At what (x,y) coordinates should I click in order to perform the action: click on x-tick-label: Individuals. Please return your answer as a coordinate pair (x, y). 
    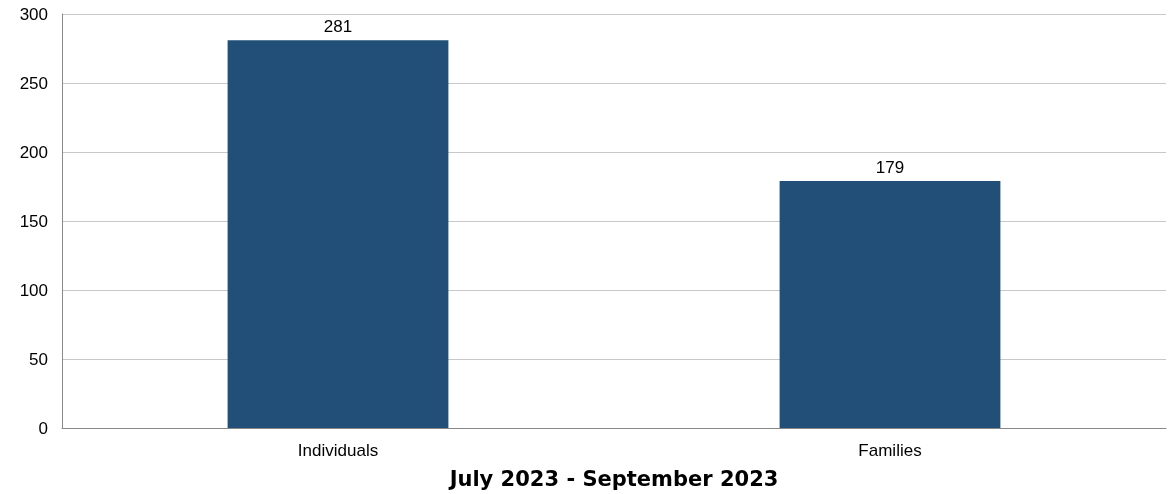
    Looking at the image, I should click on (338, 450).